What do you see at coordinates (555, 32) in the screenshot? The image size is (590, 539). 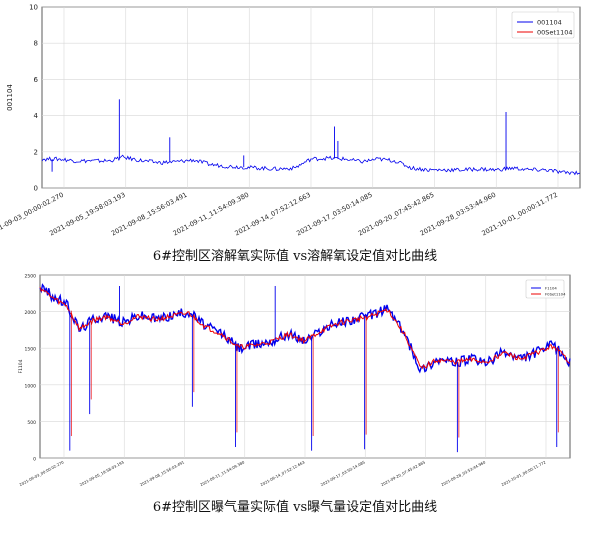 I see `legend-label: 00Set1104` at bounding box center [555, 32].